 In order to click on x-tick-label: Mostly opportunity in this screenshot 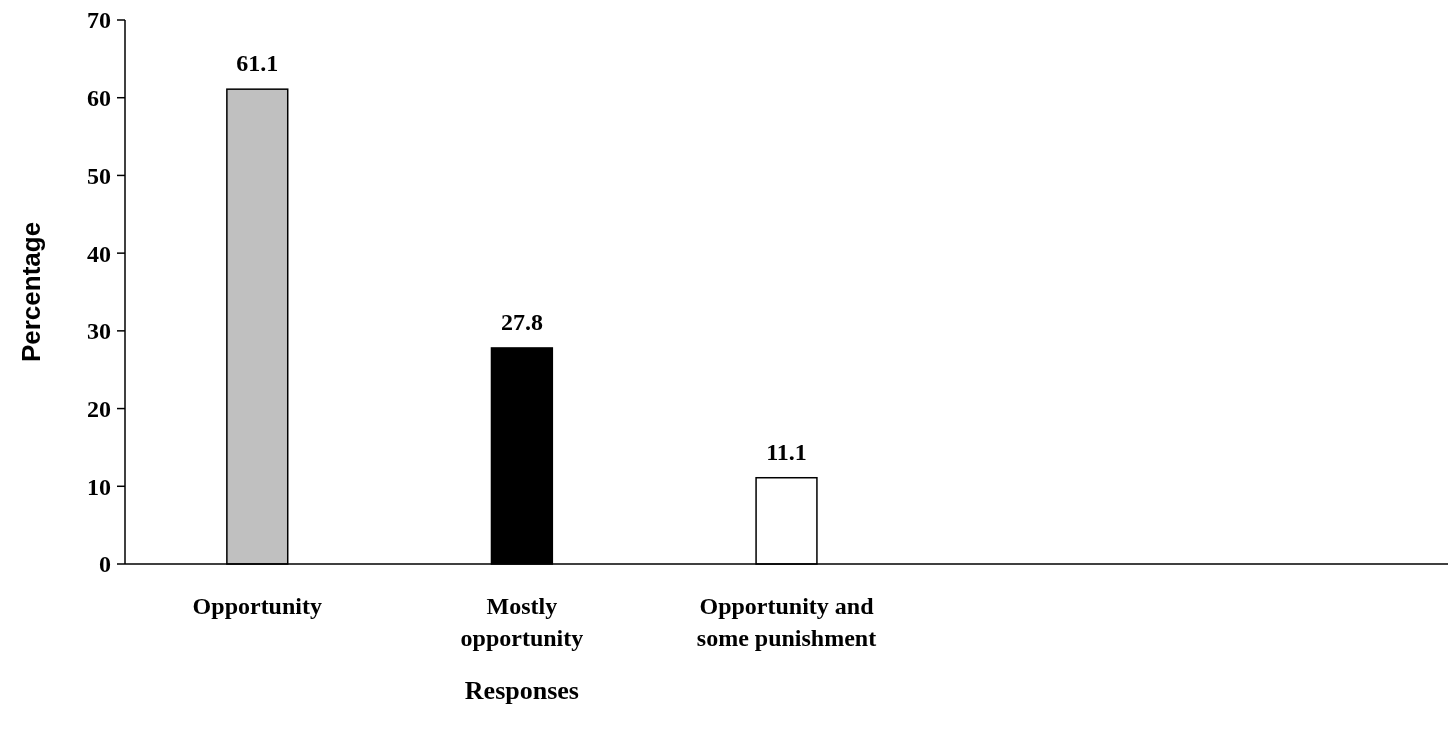, I will do `click(522, 622)`.